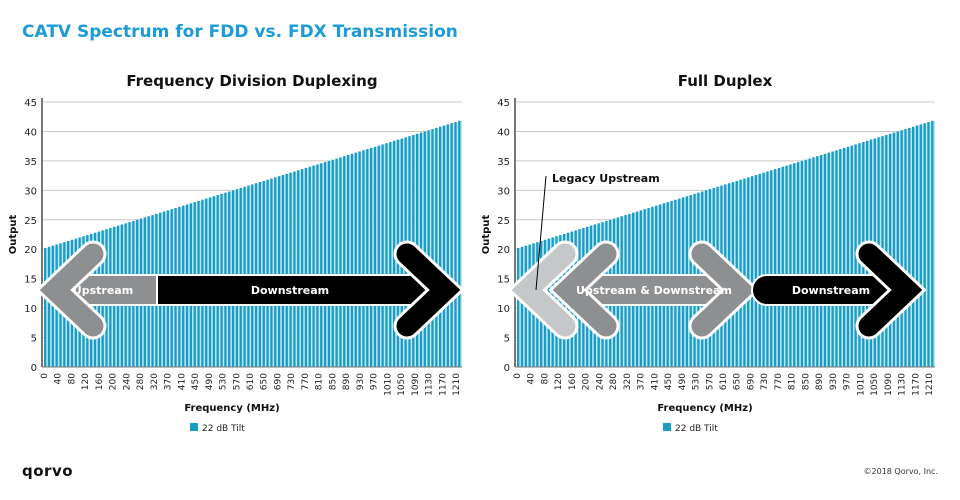 Image resolution: width=960 pixels, height=500 pixels. I want to click on x-tick-label: 490, so click(210, 381).